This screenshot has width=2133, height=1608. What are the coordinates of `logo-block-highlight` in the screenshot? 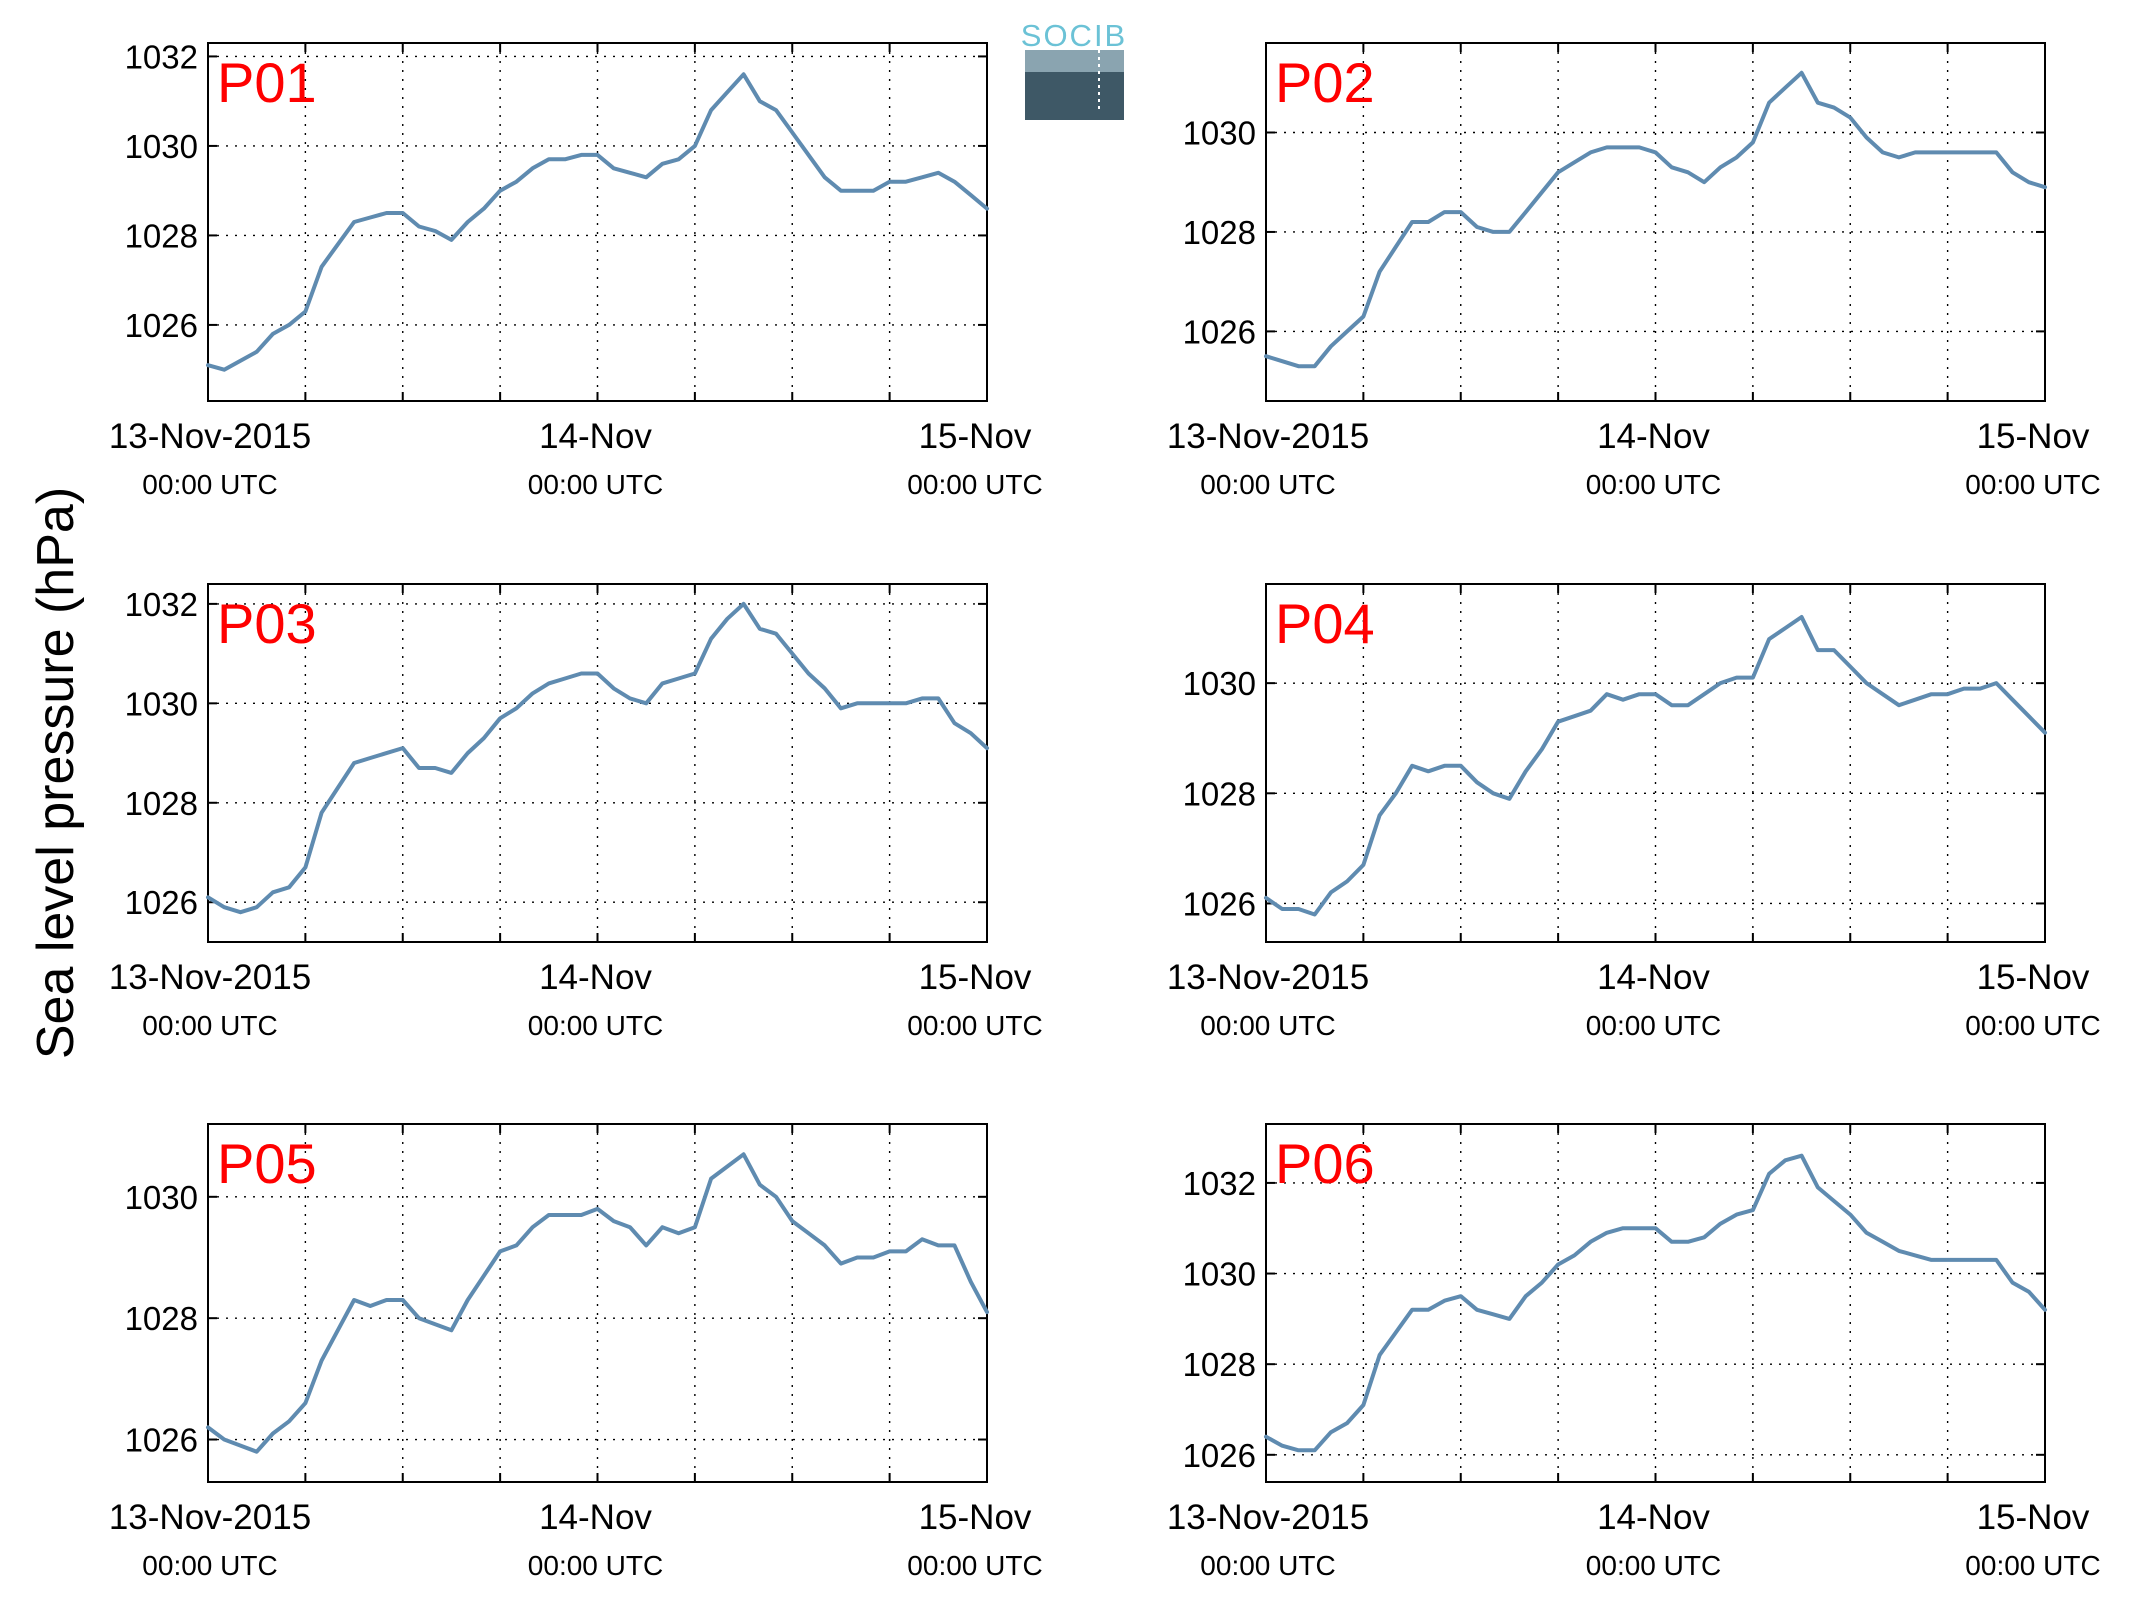 It's located at (1074, 61).